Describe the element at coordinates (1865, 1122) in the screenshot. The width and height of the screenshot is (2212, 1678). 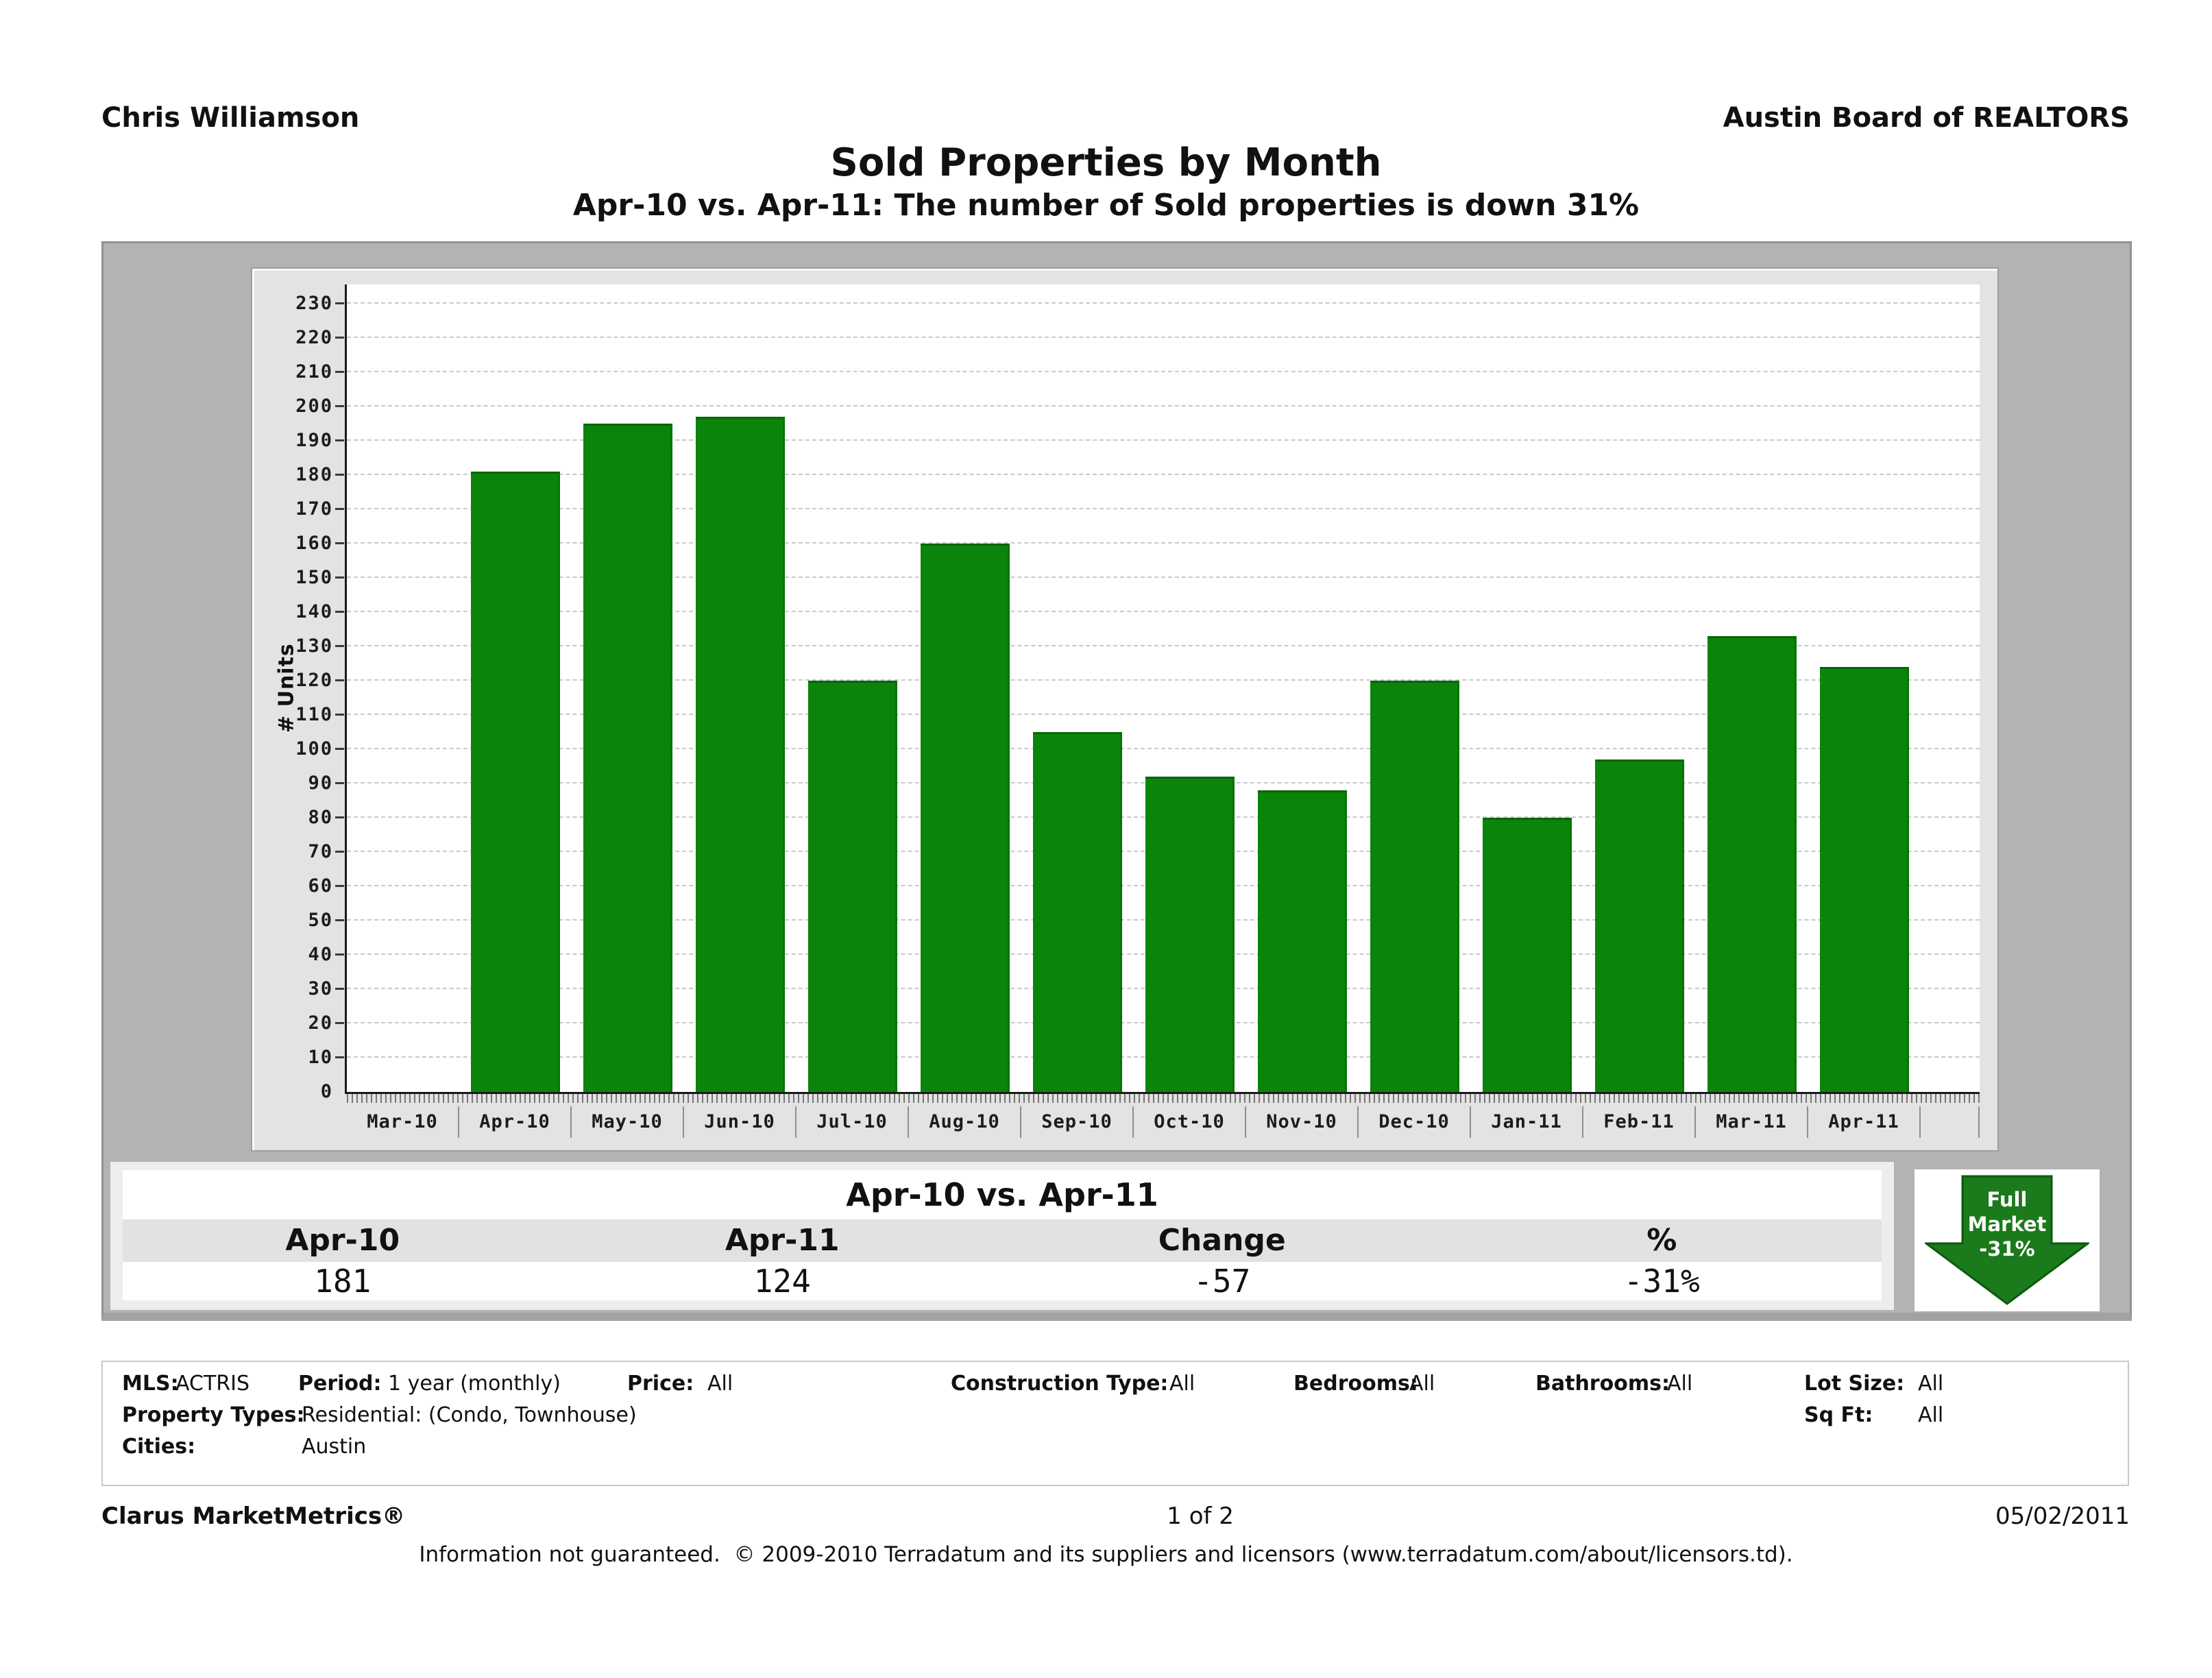
I see `x-tick-label-Apr-11: Apr-11` at that location.